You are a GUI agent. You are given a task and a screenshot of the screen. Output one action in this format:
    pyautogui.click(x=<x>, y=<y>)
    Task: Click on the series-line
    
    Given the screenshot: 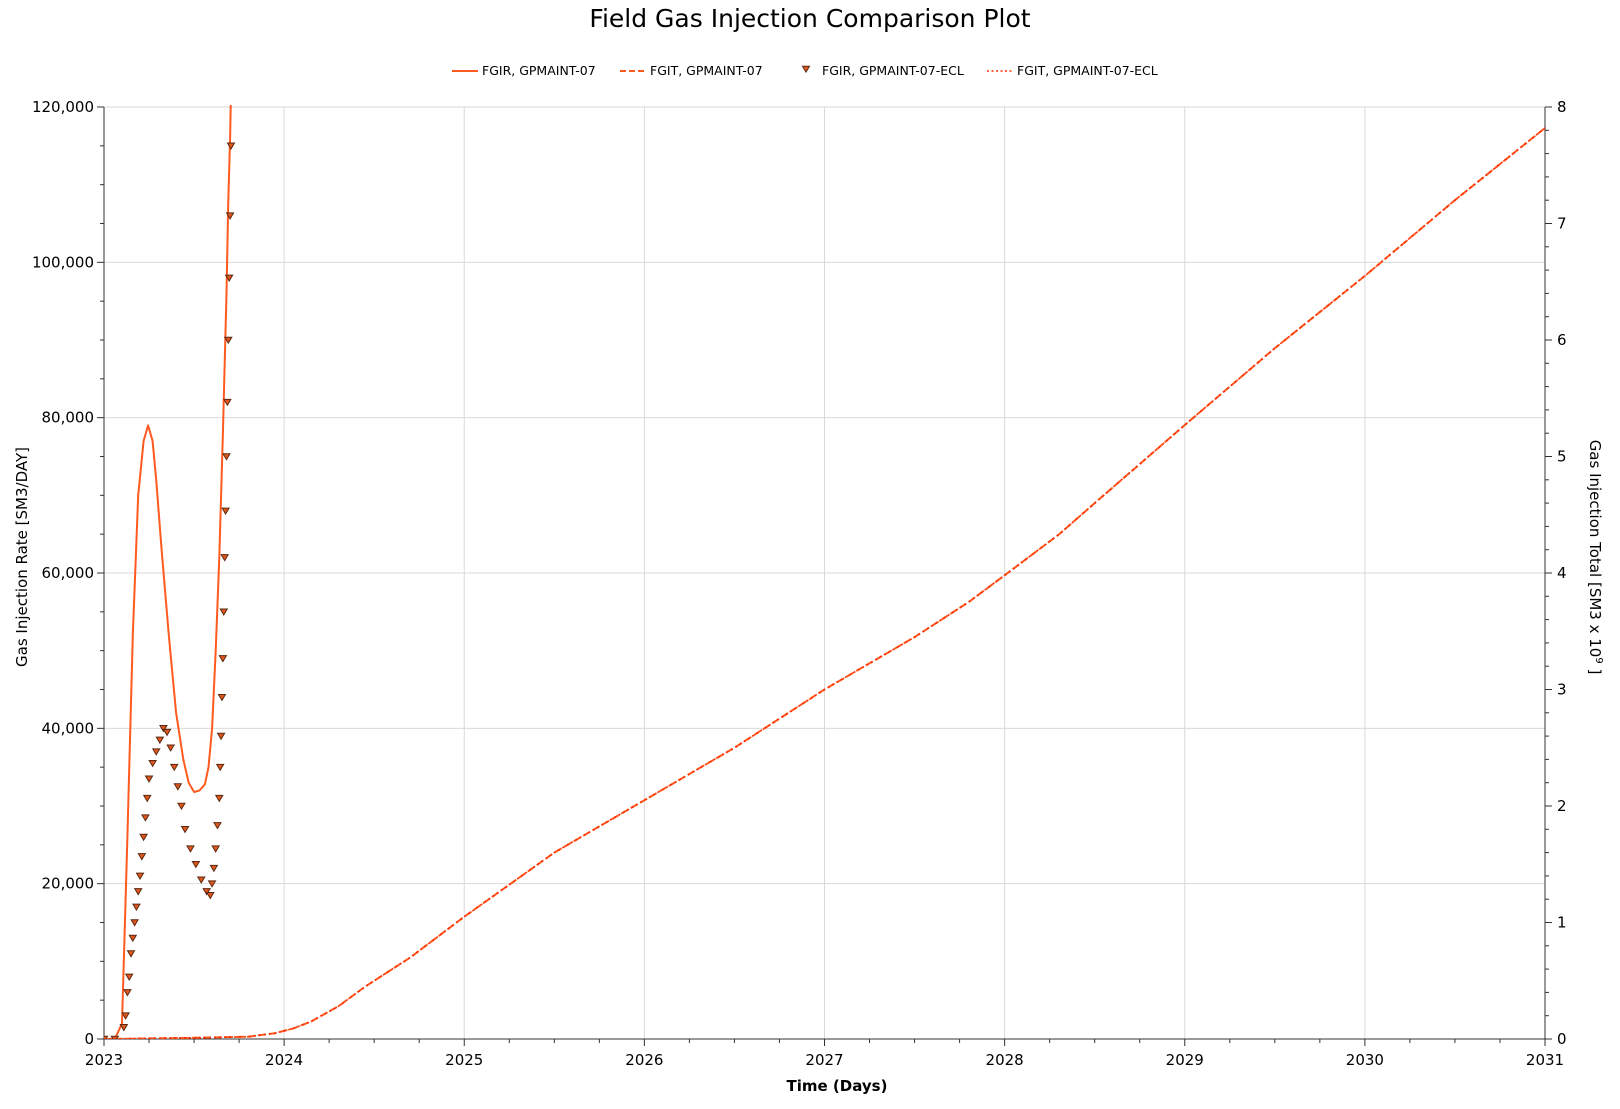 What is the action you would take?
    pyautogui.click(x=168, y=572)
    